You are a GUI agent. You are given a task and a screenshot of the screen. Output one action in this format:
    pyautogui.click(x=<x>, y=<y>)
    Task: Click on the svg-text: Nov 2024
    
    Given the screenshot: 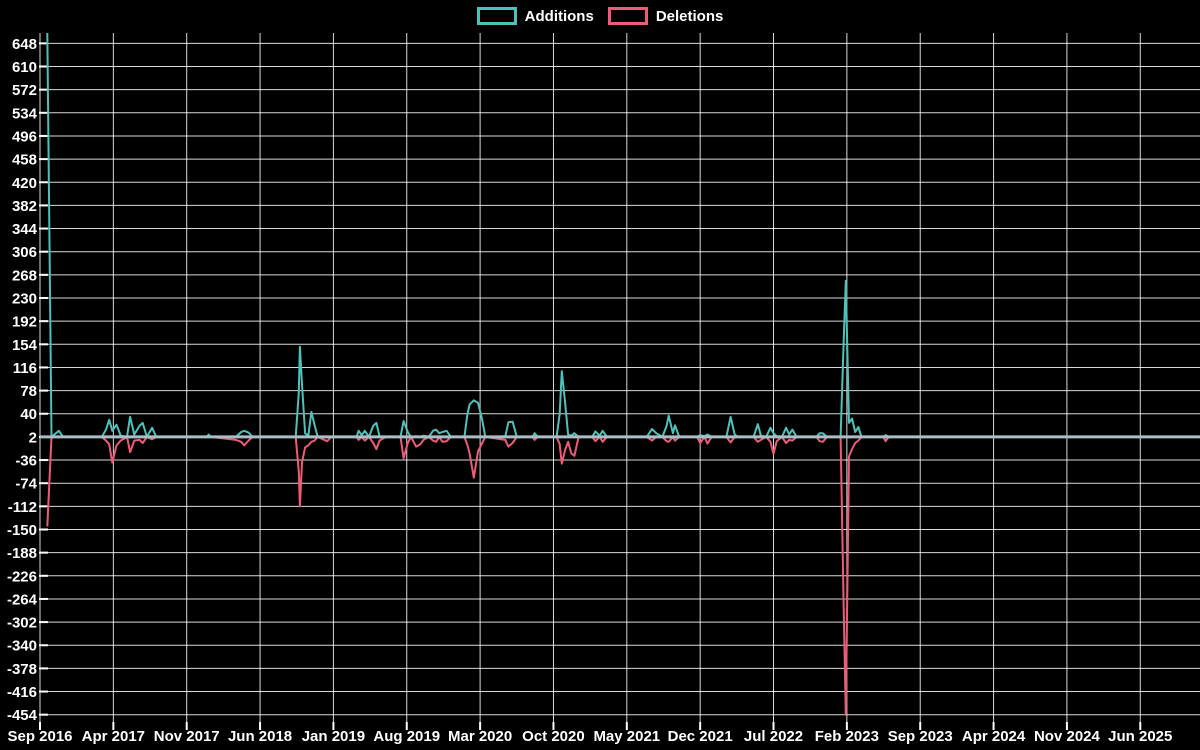 What is the action you would take?
    pyautogui.click(x=1067, y=736)
    